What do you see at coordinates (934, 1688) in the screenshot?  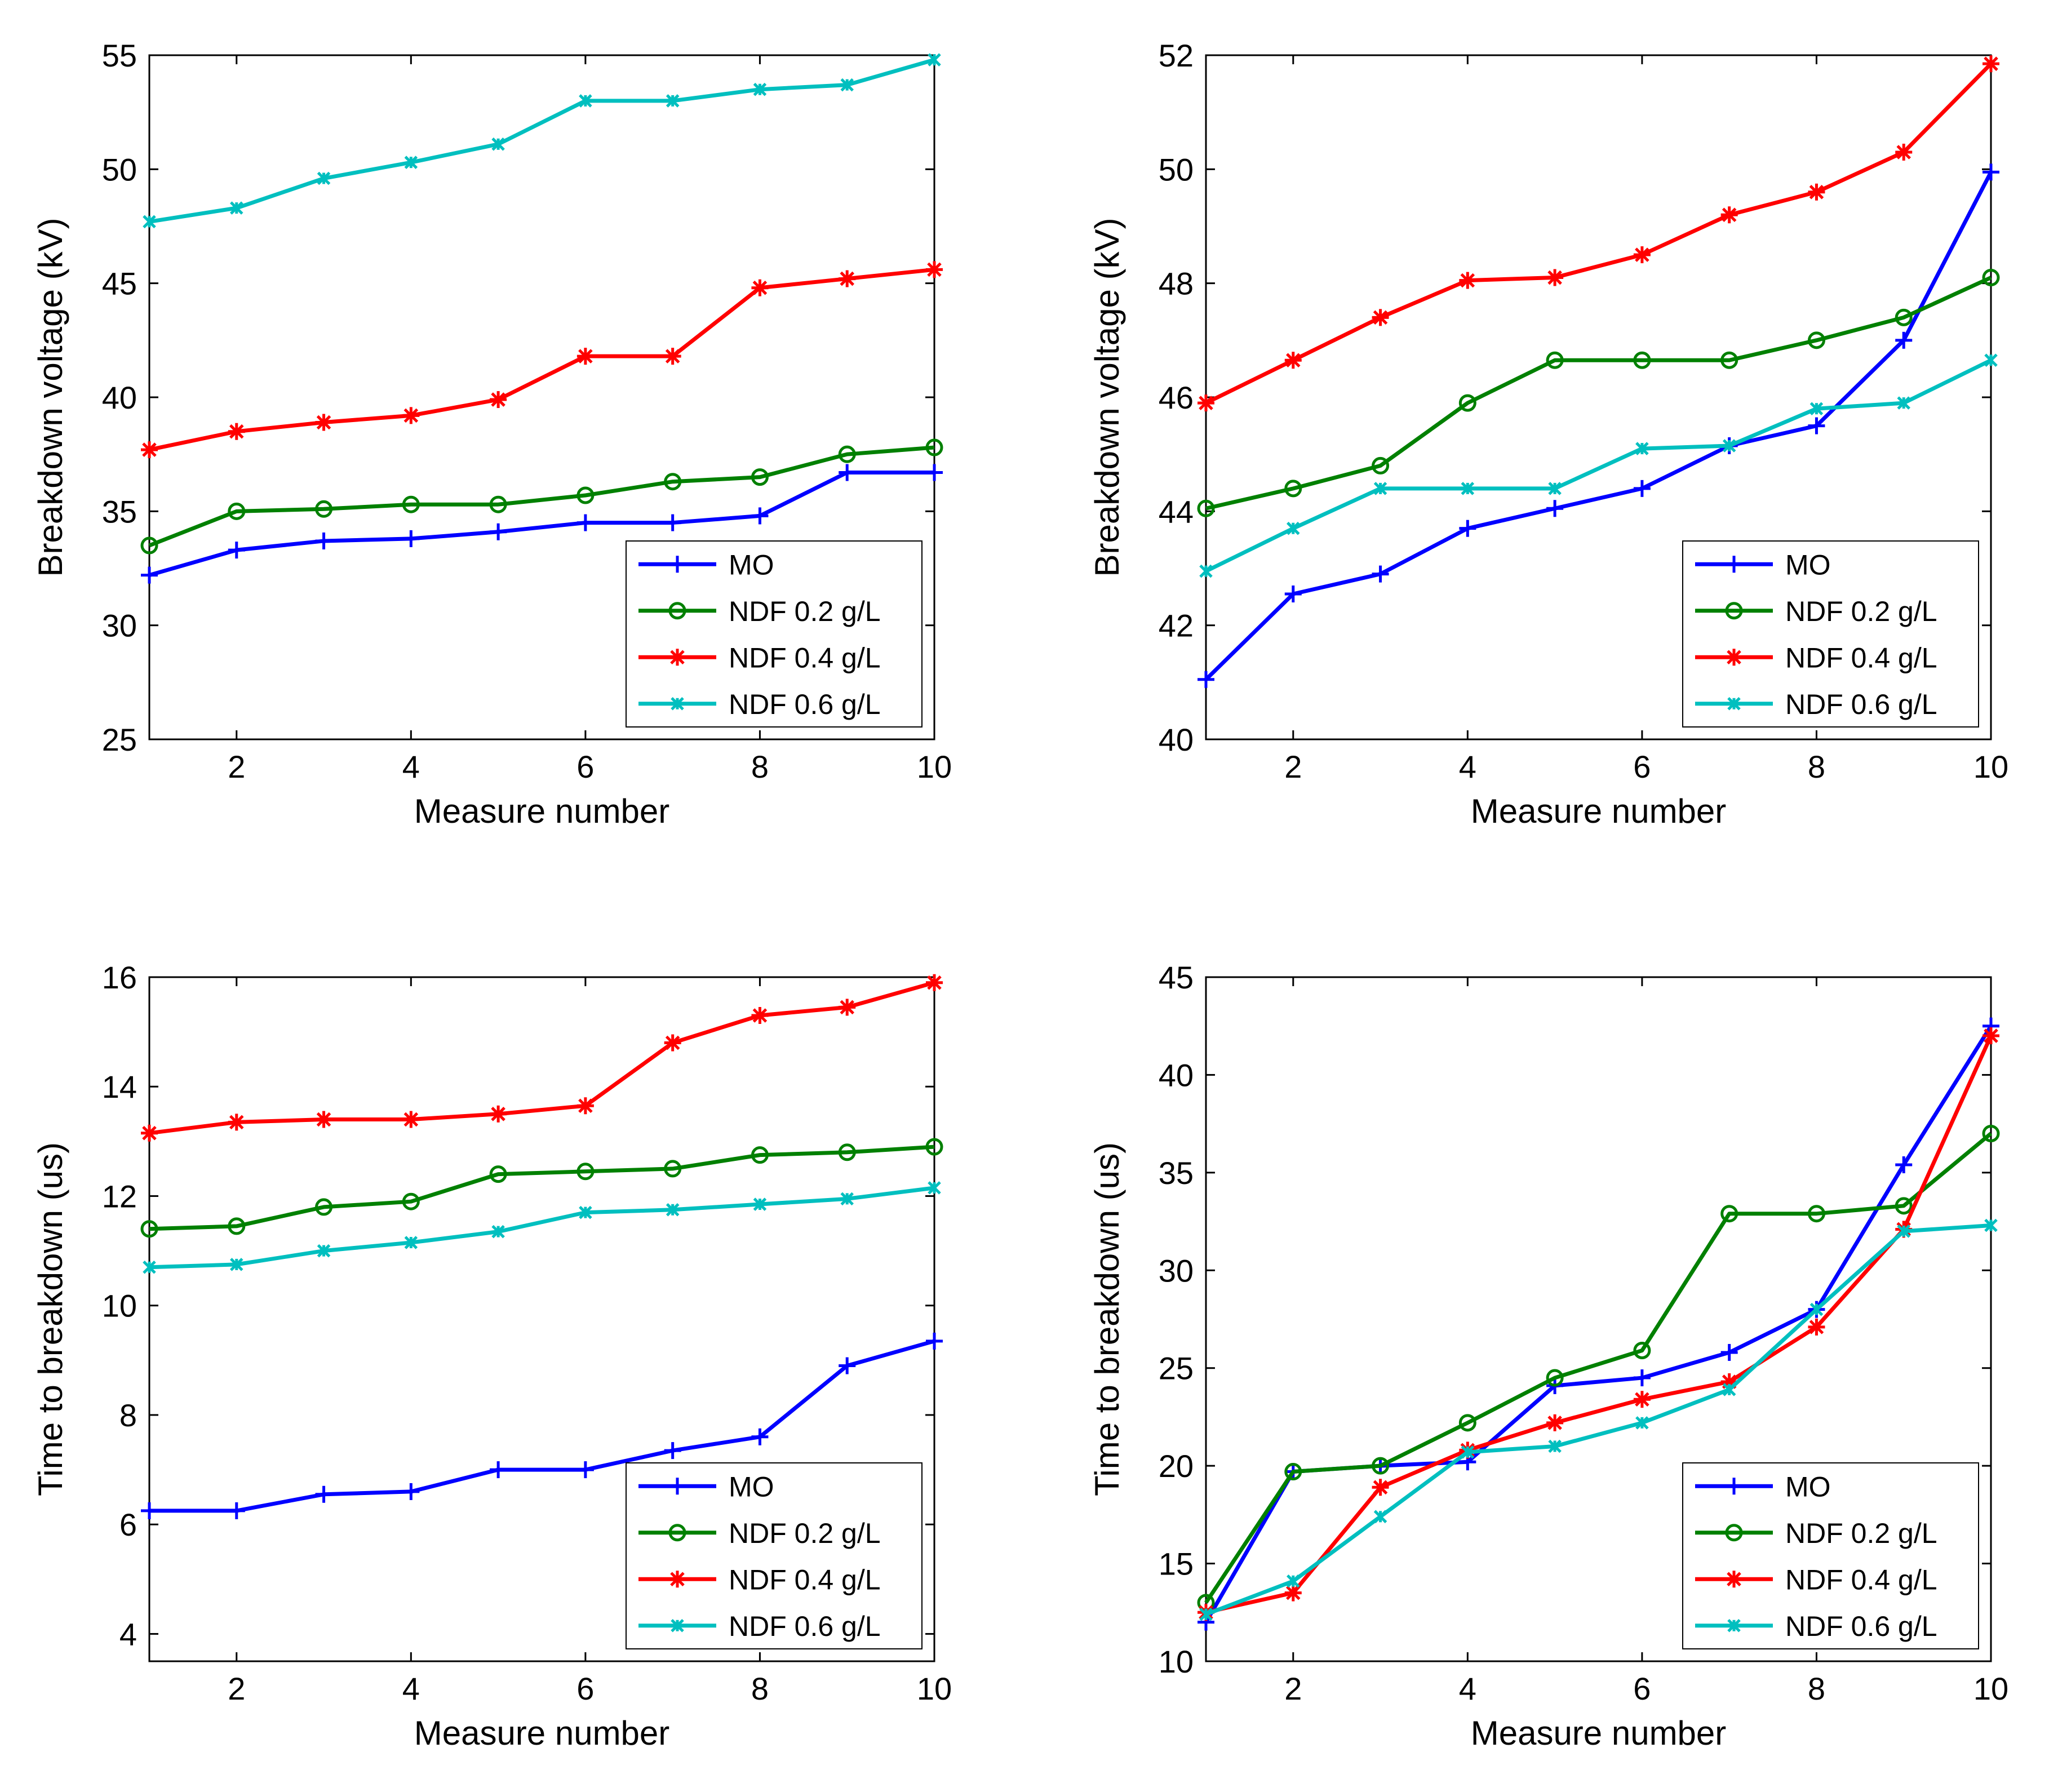 I see `x-tick-label: 10` at bounding box center [934, 1688].